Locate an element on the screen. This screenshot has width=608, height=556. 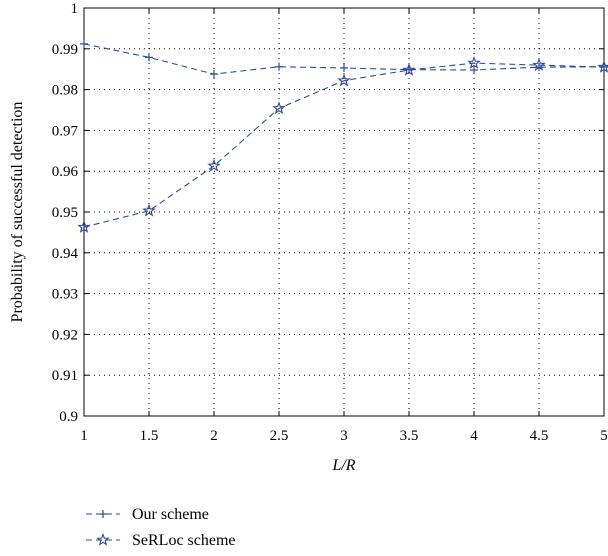
y-tick-labels: 0.9 0.91 0.92 0.93 0.94 0.95 0.96 0.97 0.98 0.99 1 is located at coordinates (65, 213).